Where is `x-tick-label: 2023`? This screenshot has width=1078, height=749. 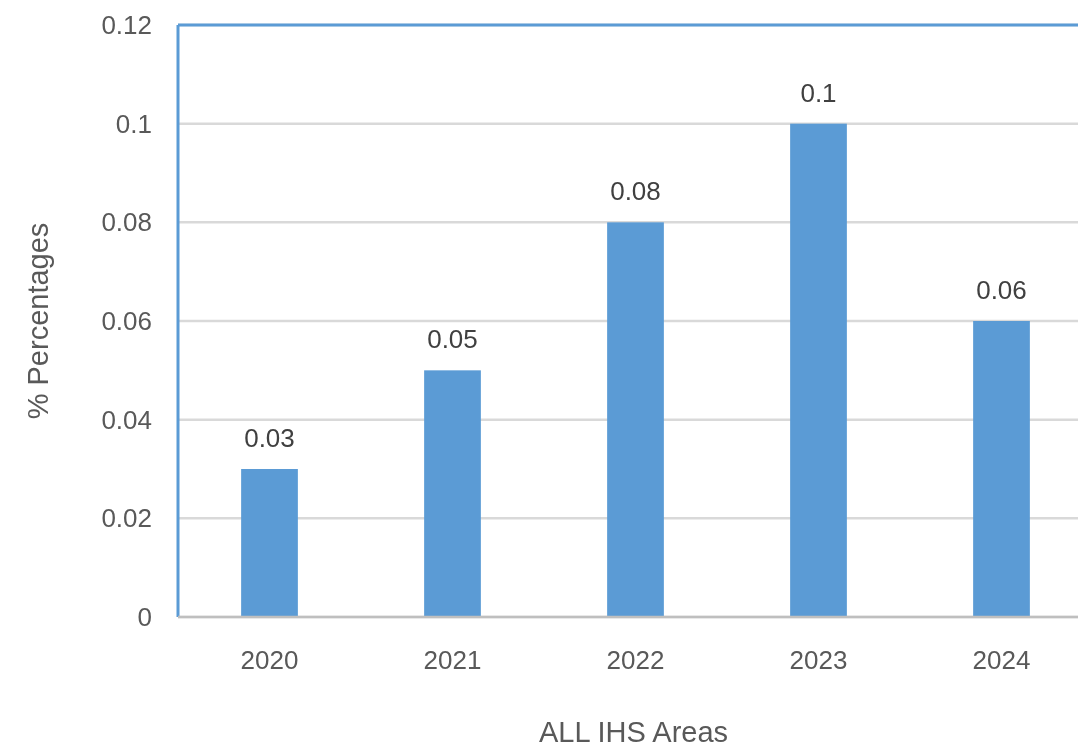
x-tick-label: 2023 is located at coordinates (818, 660).